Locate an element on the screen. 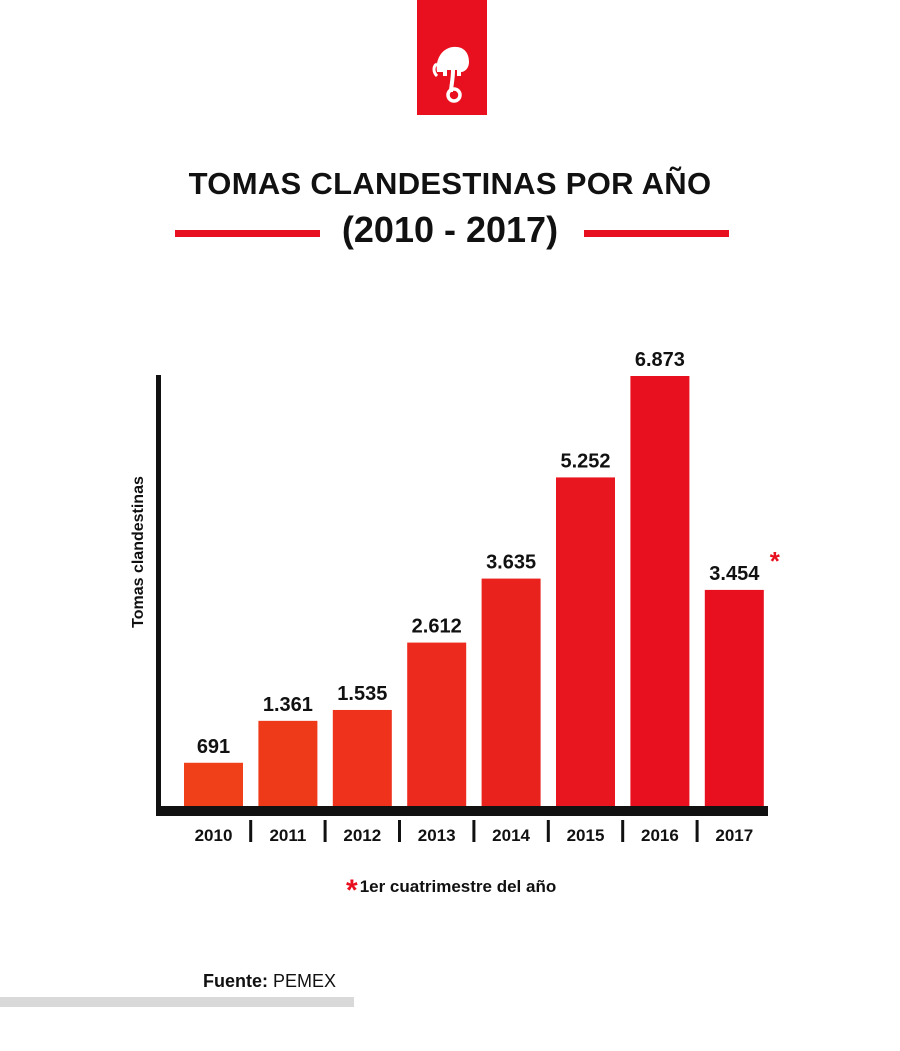 This screenshot has height=1051, width=900. bar-2010 is located at coordinates (213, 784).